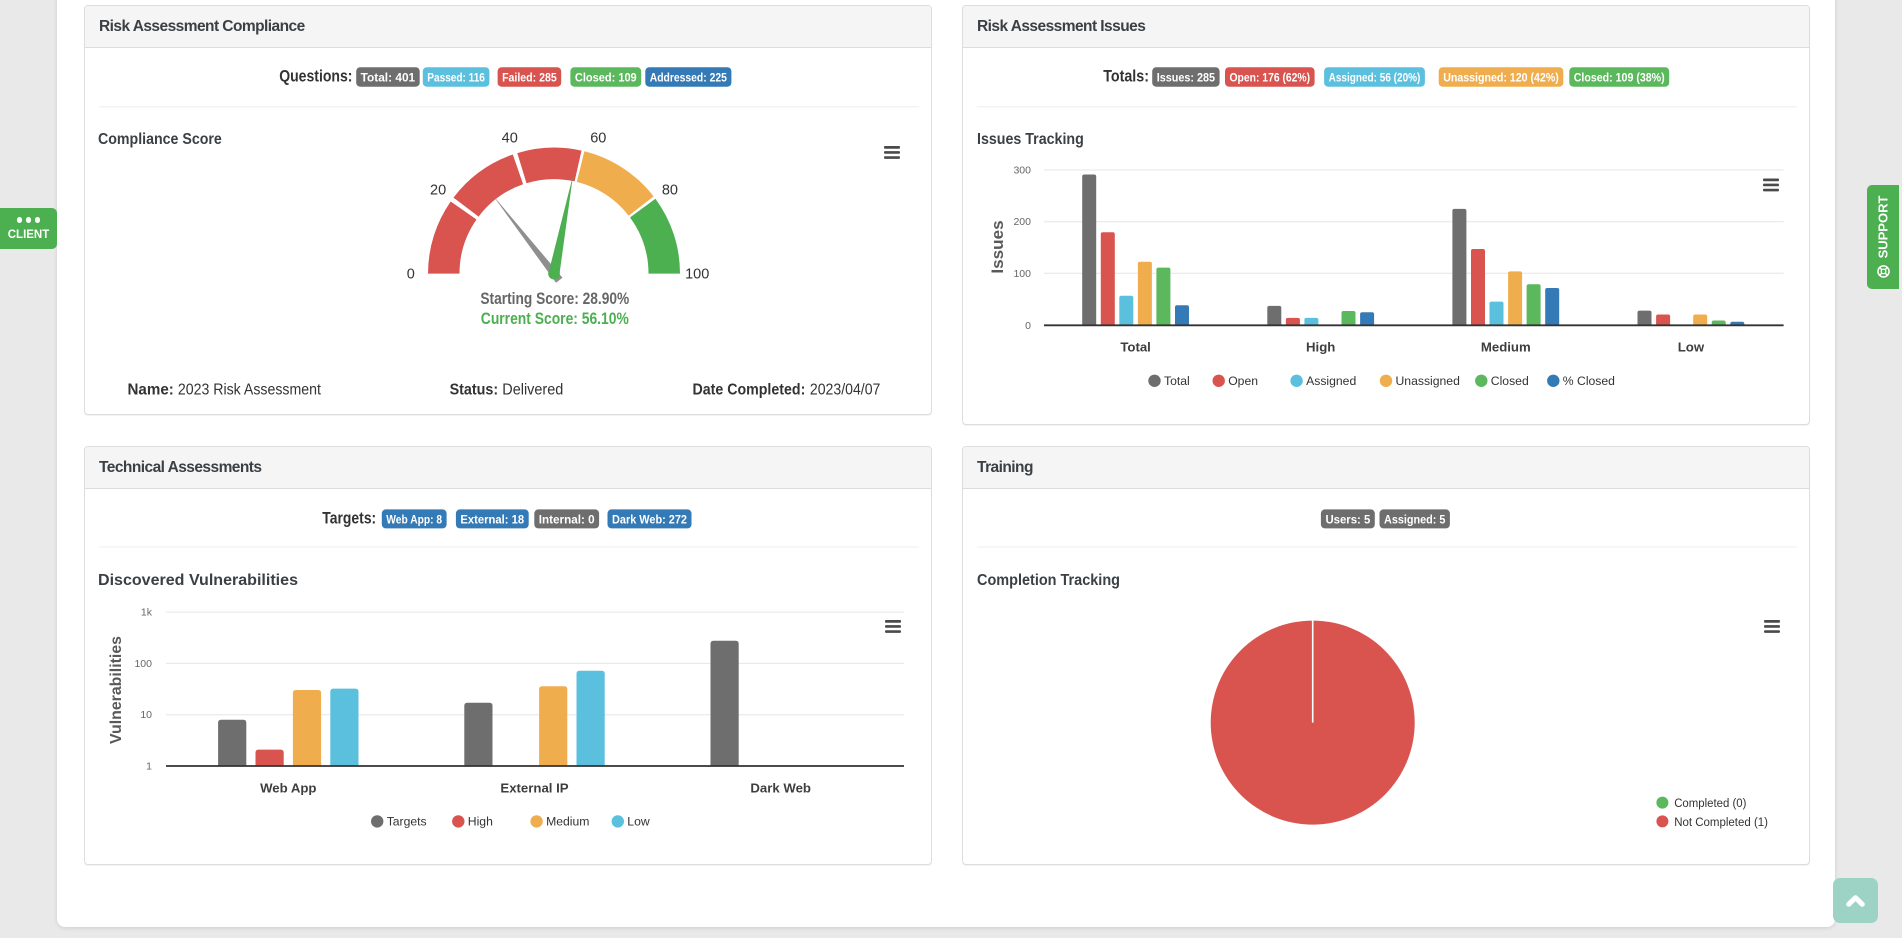 This screenshot has width=1902, height=938. Describe the element at coordinates (1428, 381) in the screenshot. I see `svg-text: Unassigned` at that location.